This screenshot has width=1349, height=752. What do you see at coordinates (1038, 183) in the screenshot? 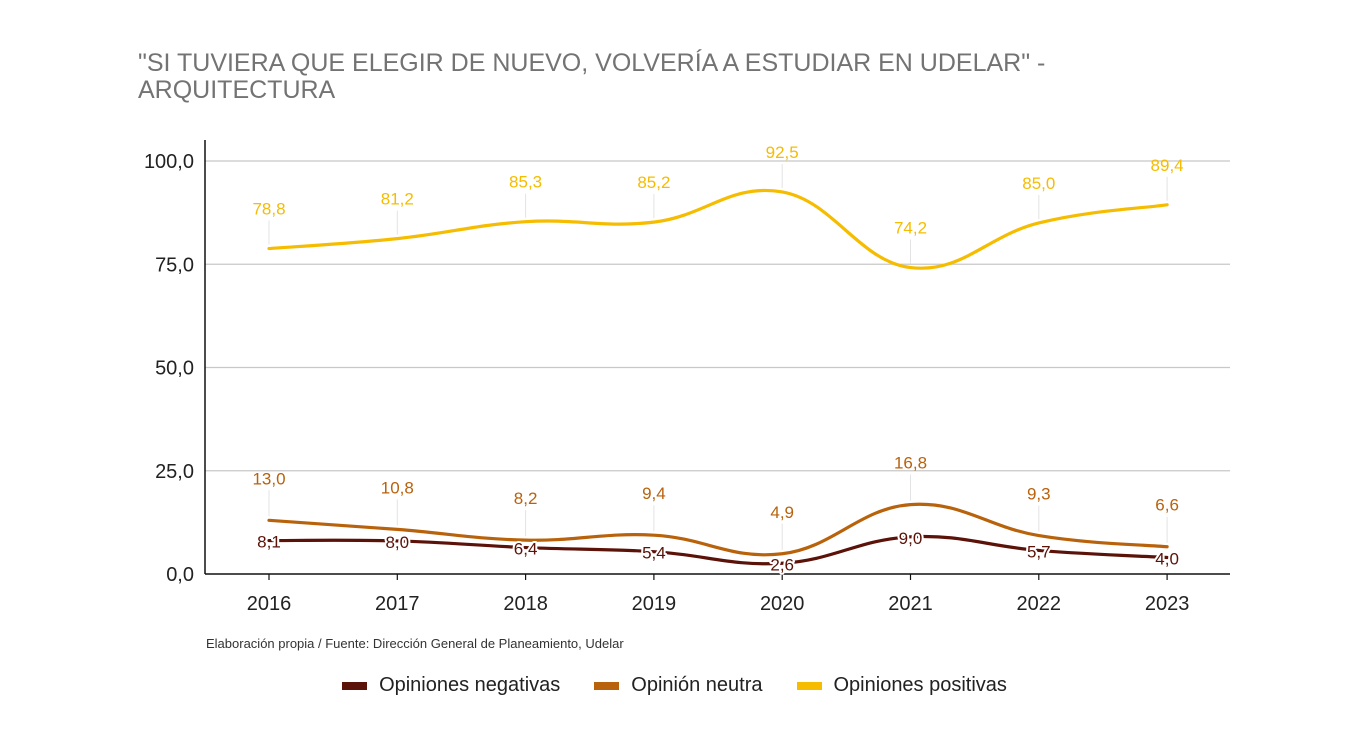
I see `data-label-opiniones-positivas: 85,0` at bounding box center [1038, 183].